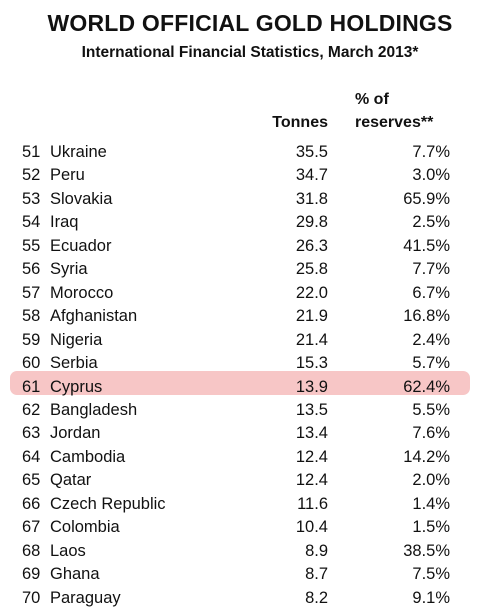 This screenshot has width=500, height=612. I want to click on percent-reserves: 6.7%, so click(431, 292).